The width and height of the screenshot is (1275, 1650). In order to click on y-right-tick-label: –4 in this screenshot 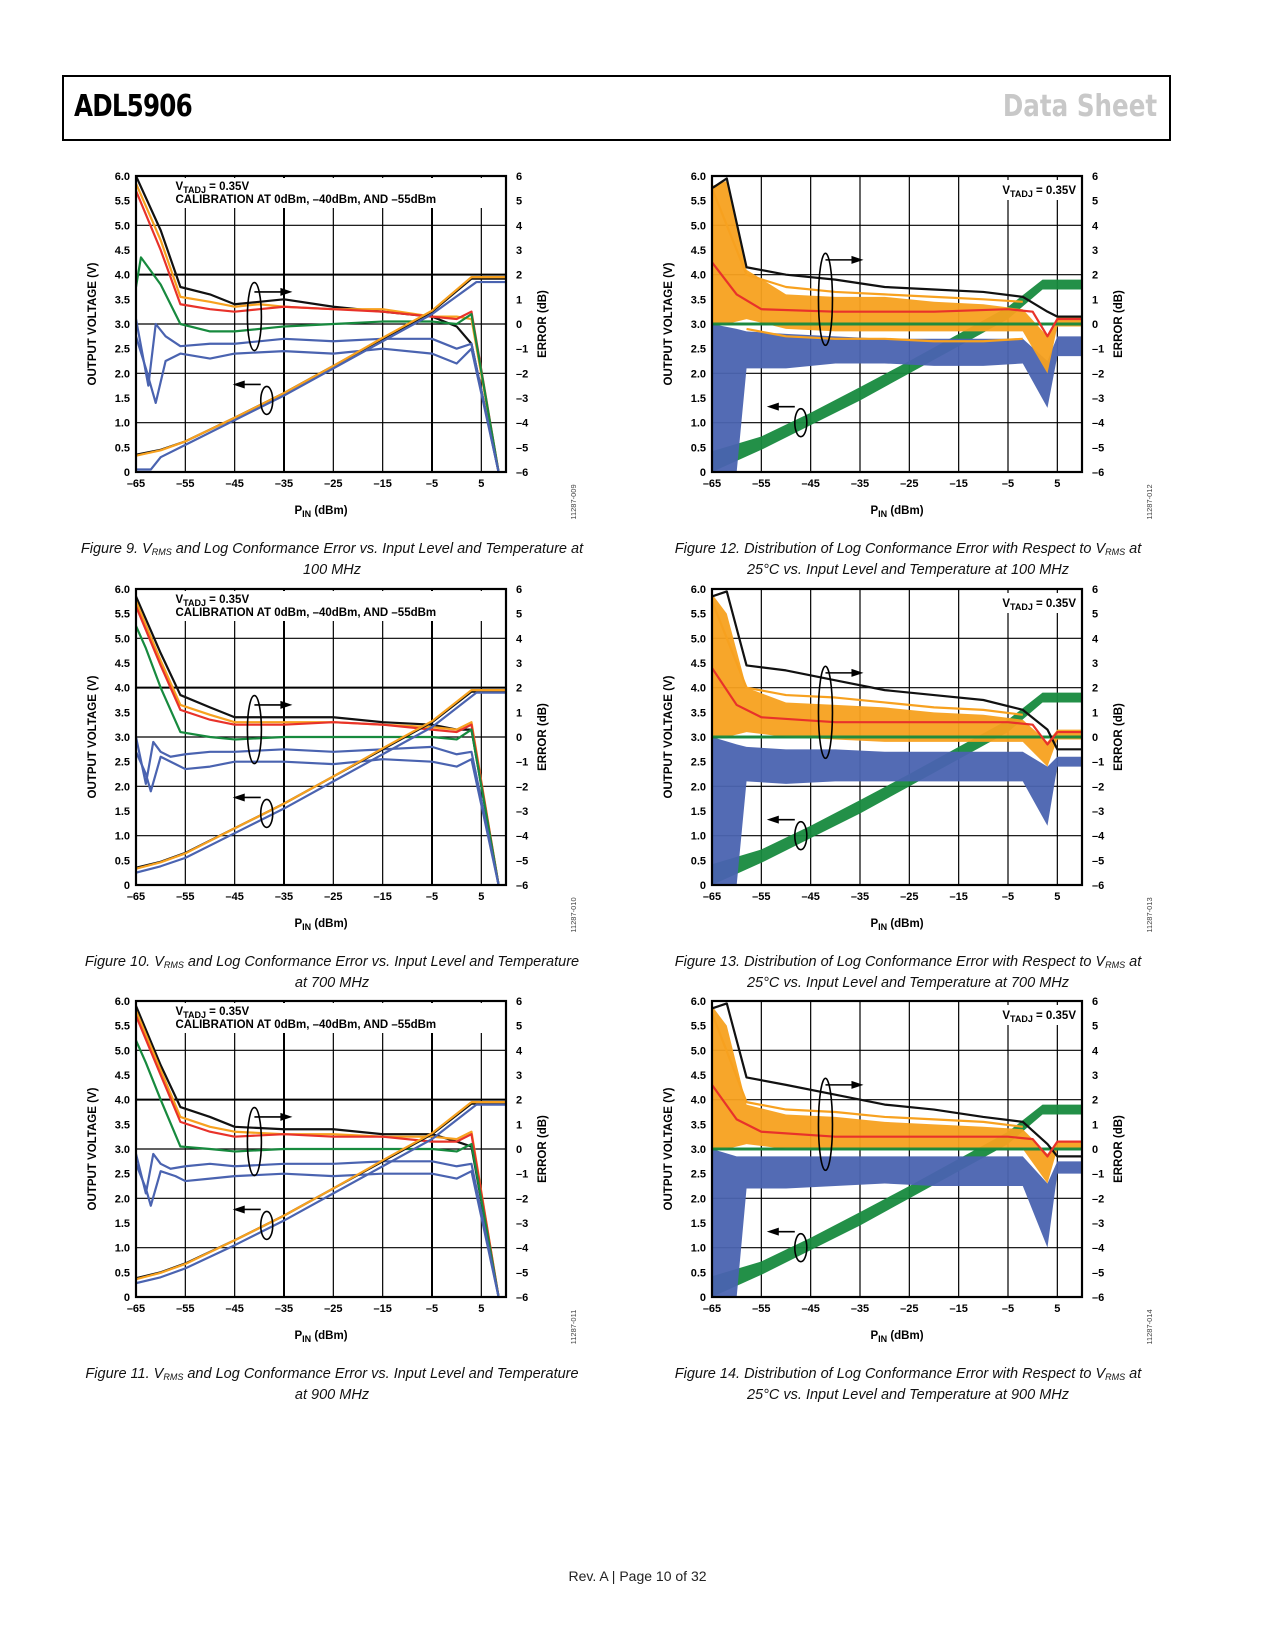, I will do `click(1098, 424)`.